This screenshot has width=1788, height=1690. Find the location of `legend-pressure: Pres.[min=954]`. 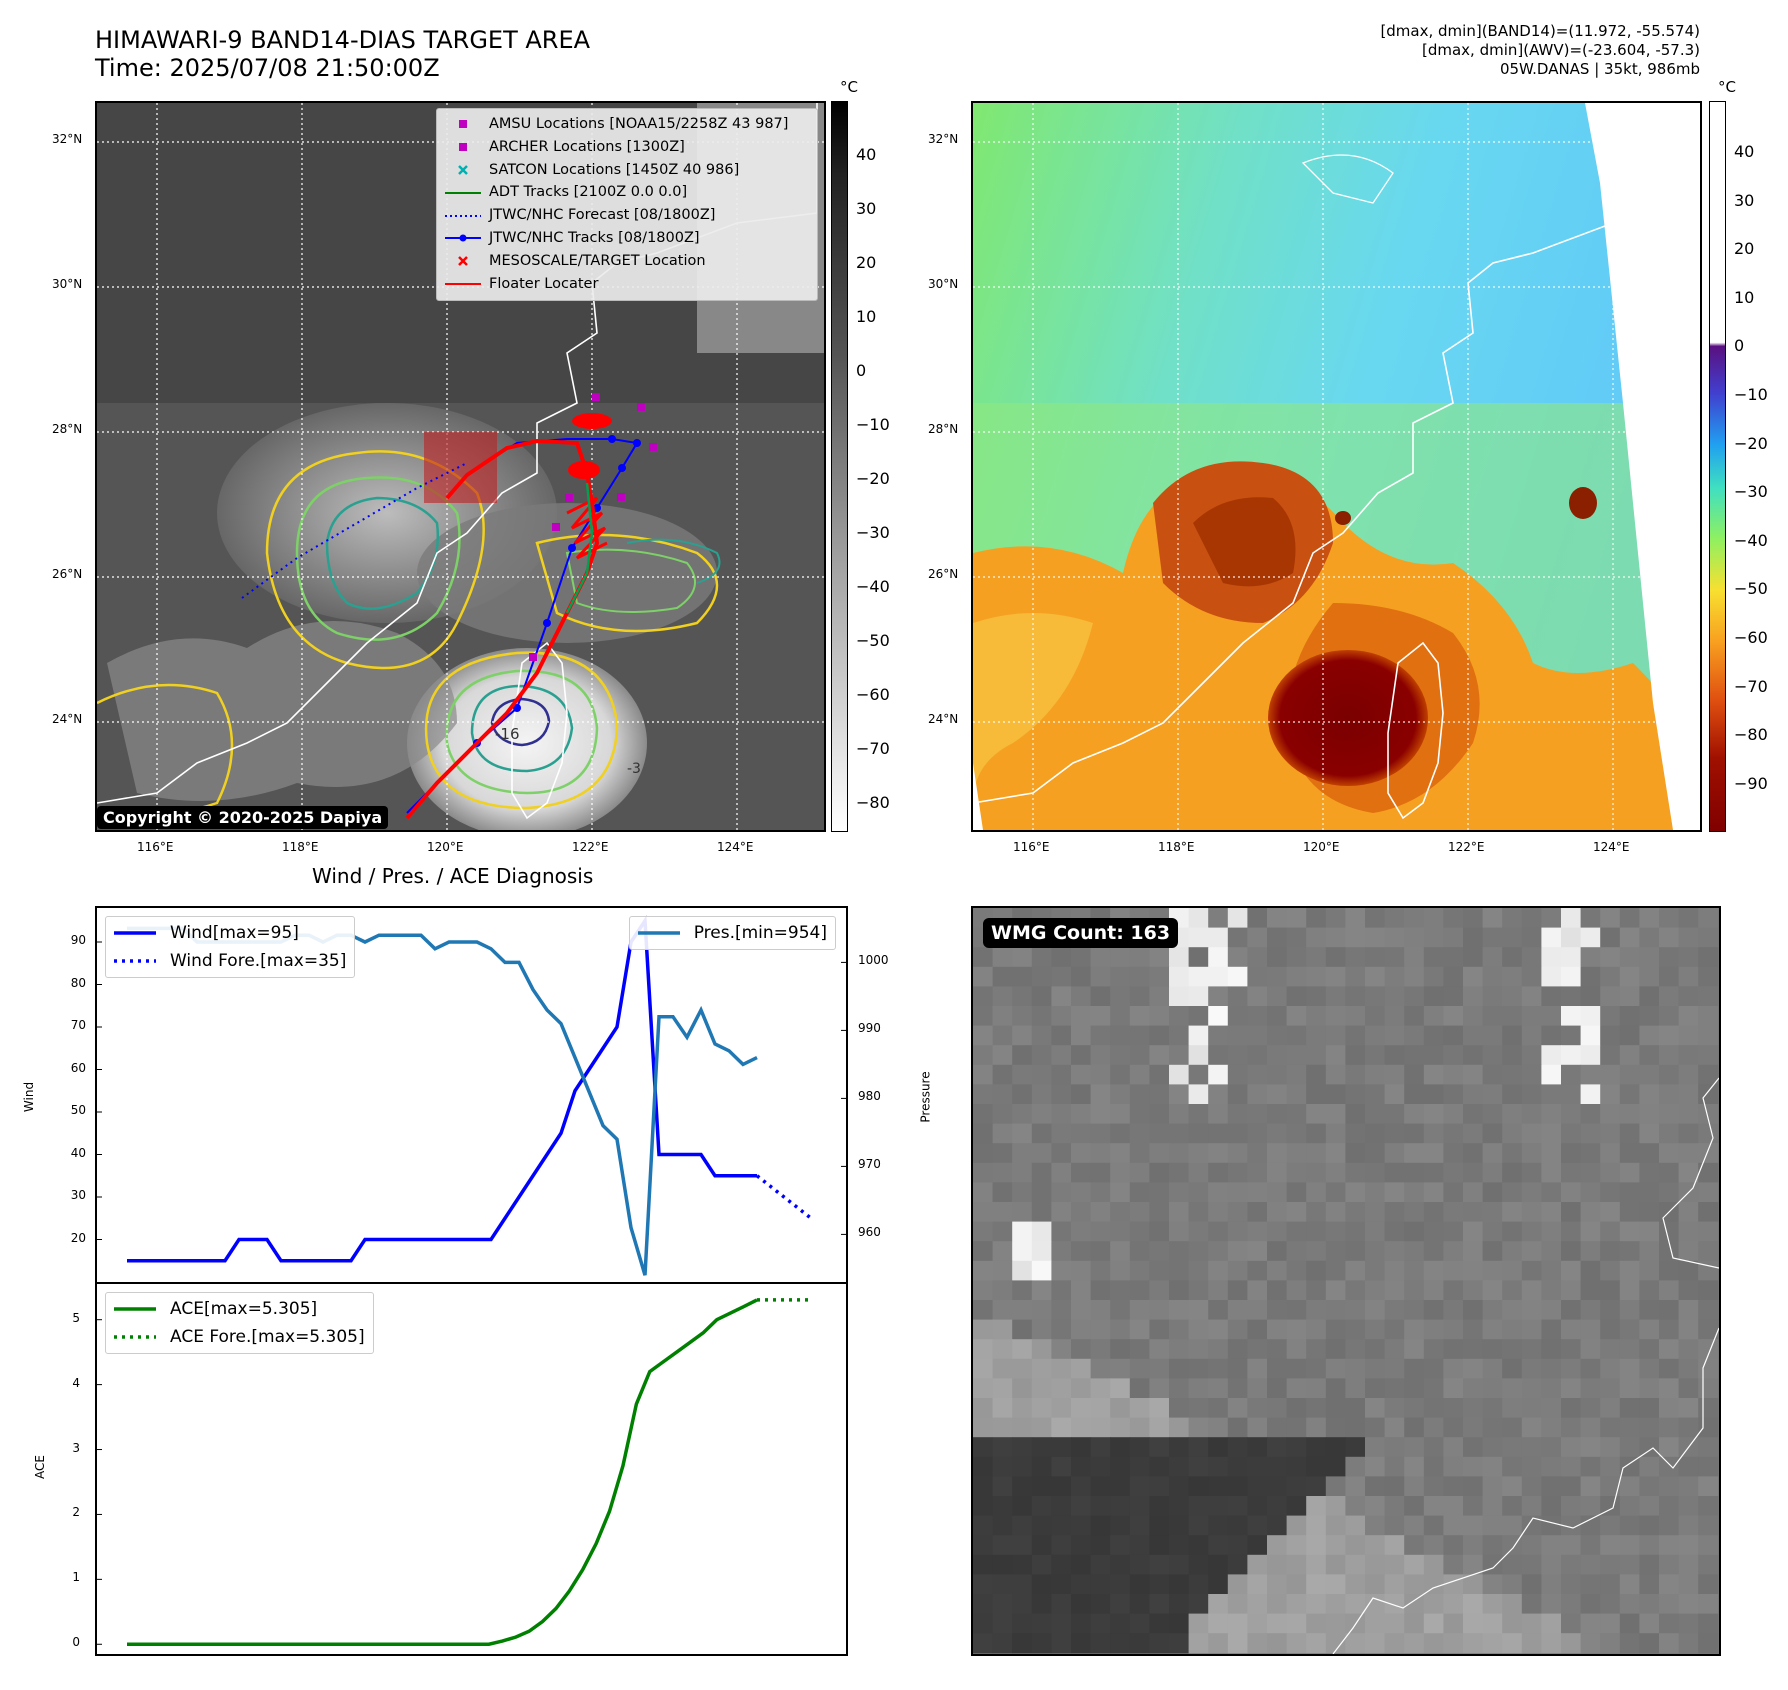

legend-pressure: Pres.[min=954] is located at coordinates (760, 933).